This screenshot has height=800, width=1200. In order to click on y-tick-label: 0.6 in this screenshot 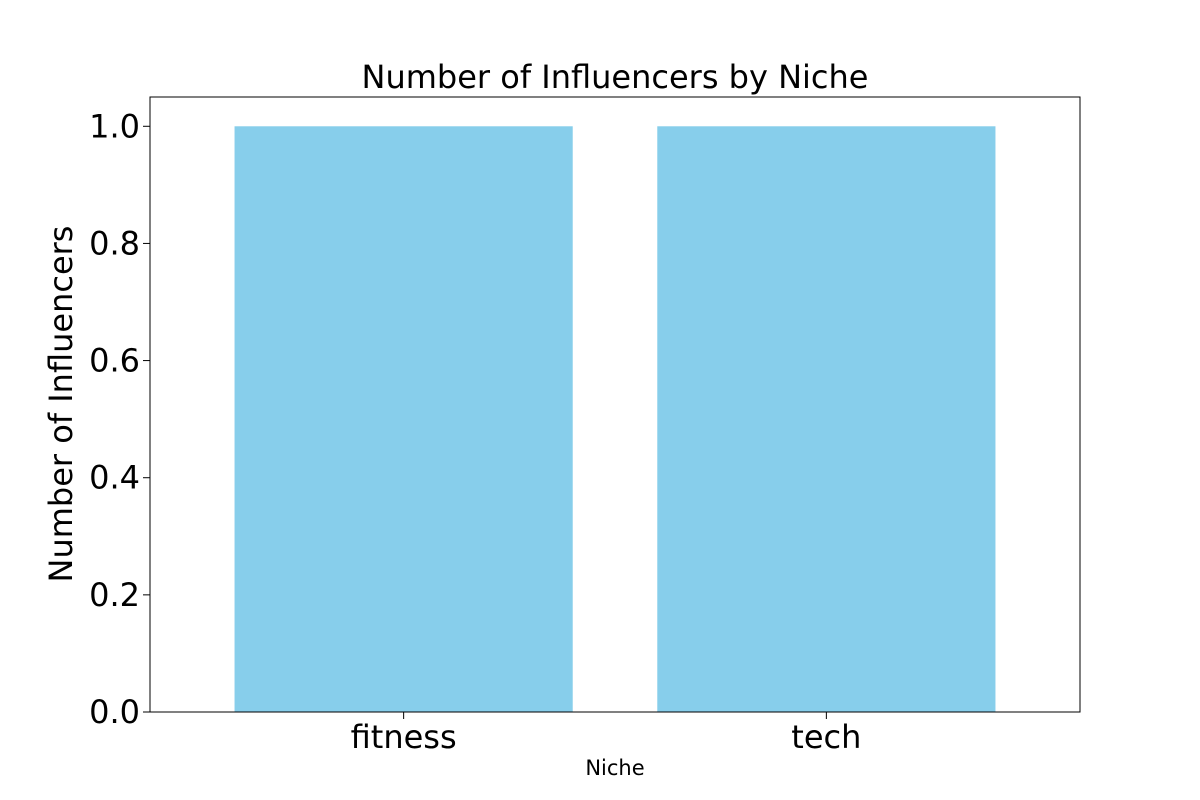, I will do `click(114, 361)`.